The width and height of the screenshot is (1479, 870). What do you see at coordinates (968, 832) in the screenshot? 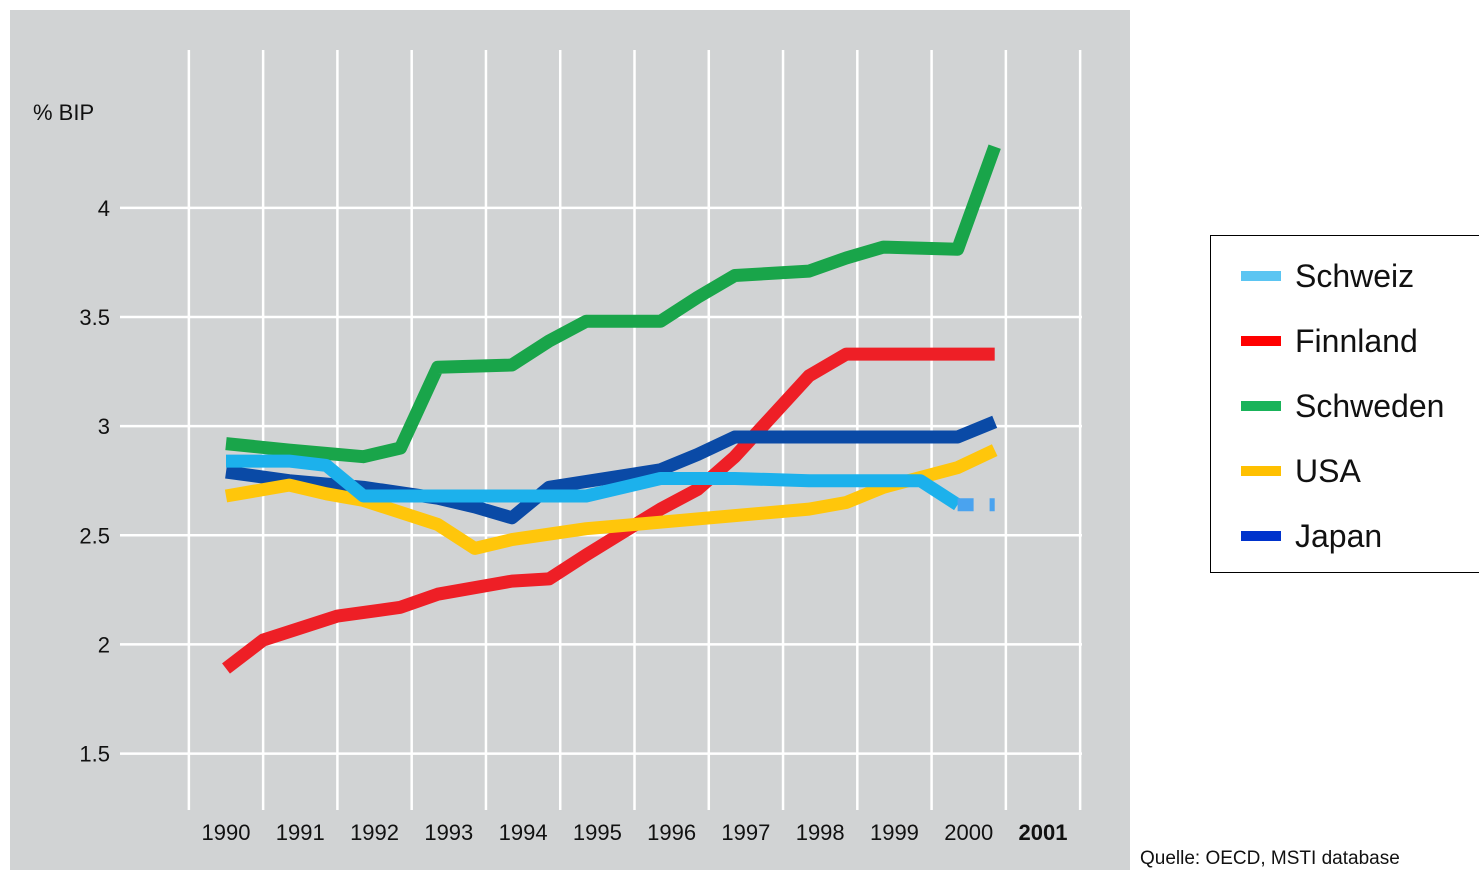
I see `x-tick-label: 2000` at bounding box center [968, 832].